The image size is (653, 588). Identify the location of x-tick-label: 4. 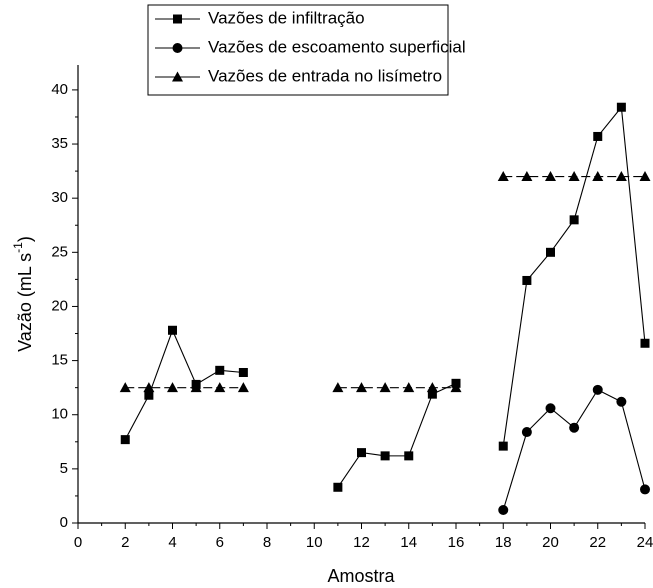
(172, 542).